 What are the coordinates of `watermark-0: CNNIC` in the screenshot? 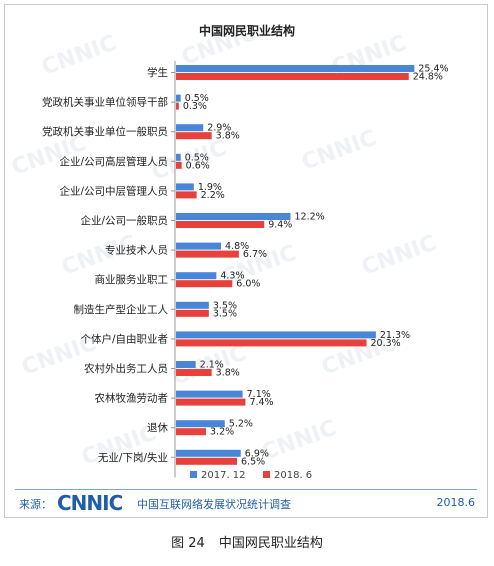 It's located at (79, 56).